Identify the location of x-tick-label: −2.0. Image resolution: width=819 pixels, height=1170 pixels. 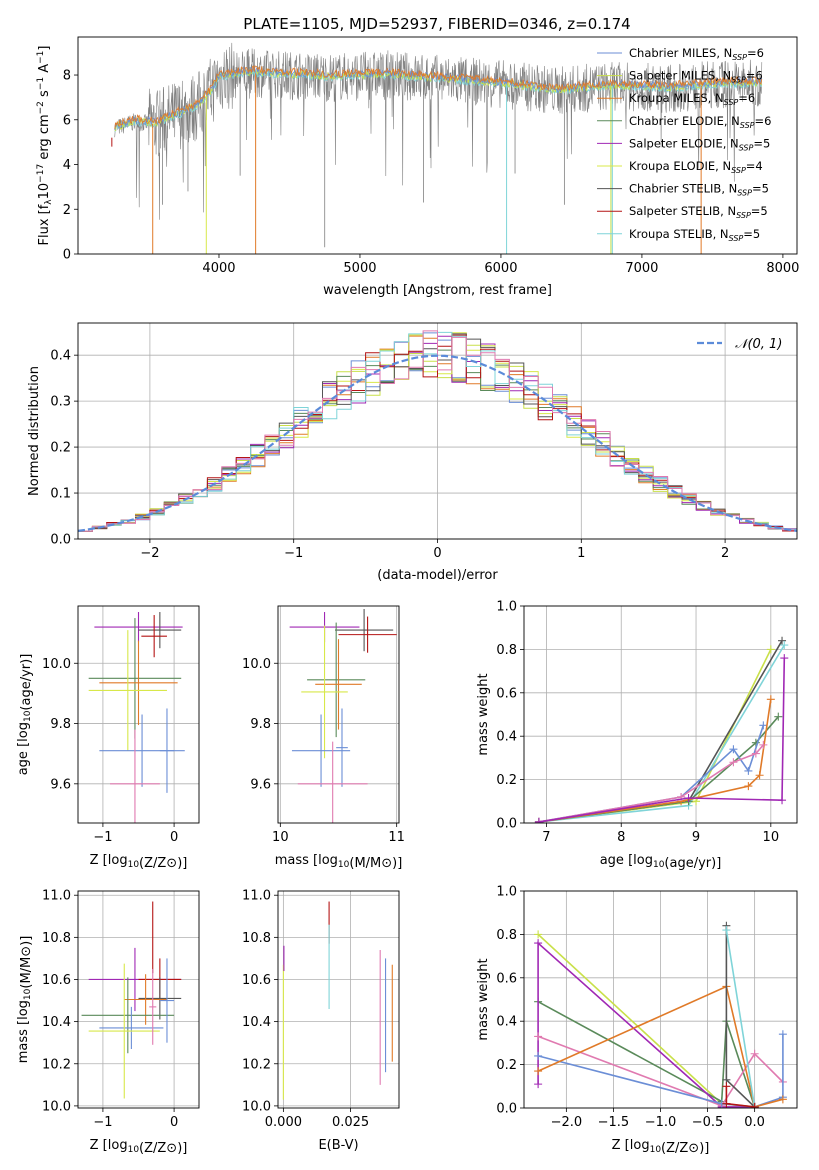
(567, 1122).